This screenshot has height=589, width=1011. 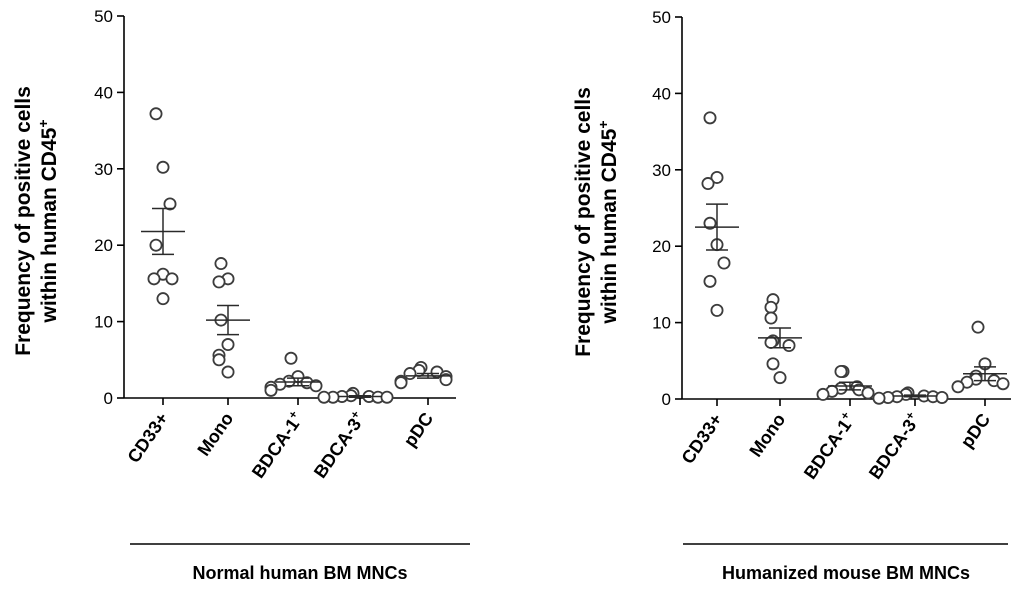 I want to click on group-label: Humanized mouse BM MNCs, so click(x=846, y=573).